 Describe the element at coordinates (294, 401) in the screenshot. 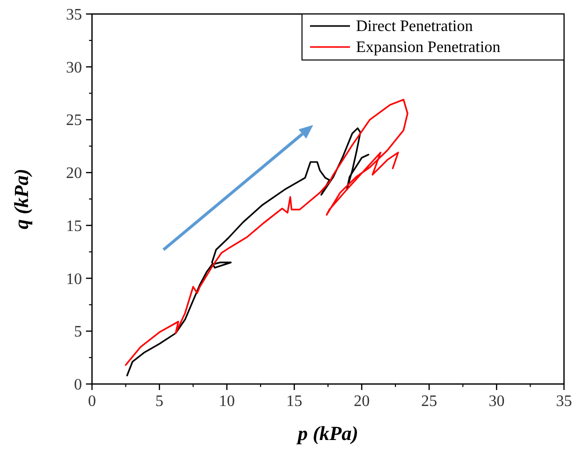

I see `x-tick-label: 15` at that location.